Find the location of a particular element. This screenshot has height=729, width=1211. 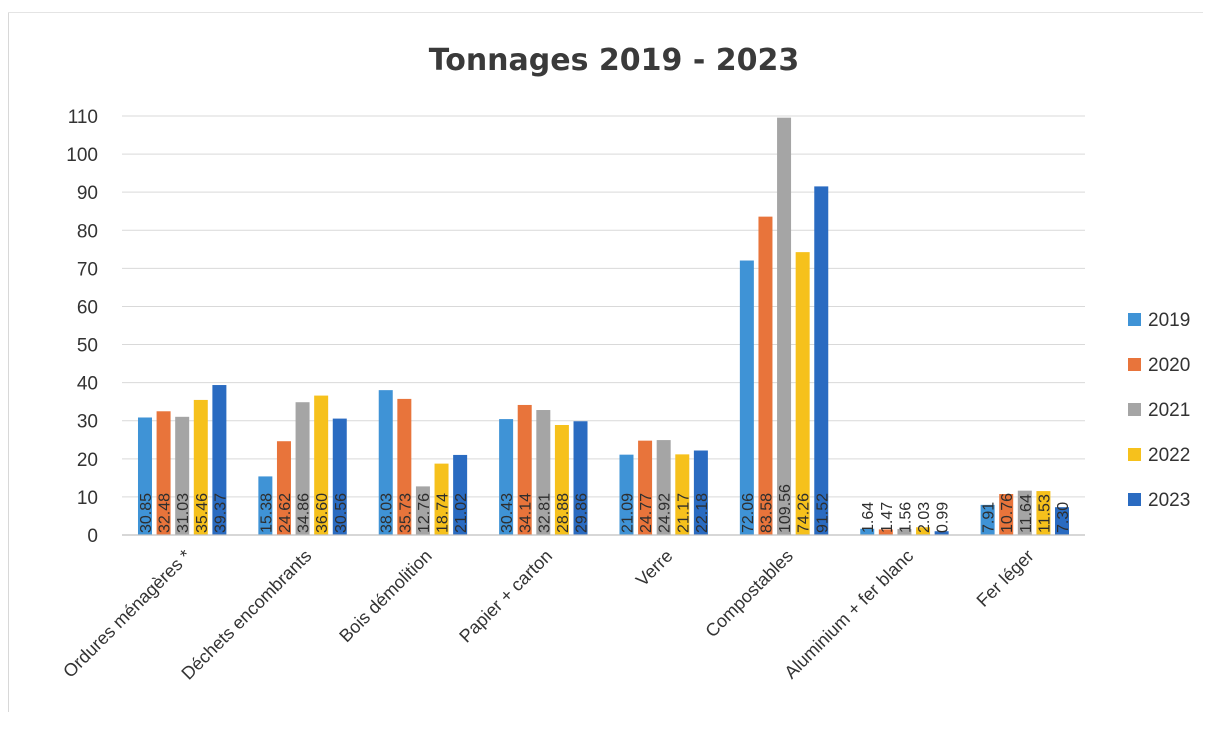

data-label: 1.47 is located at coordinates (887, 517).